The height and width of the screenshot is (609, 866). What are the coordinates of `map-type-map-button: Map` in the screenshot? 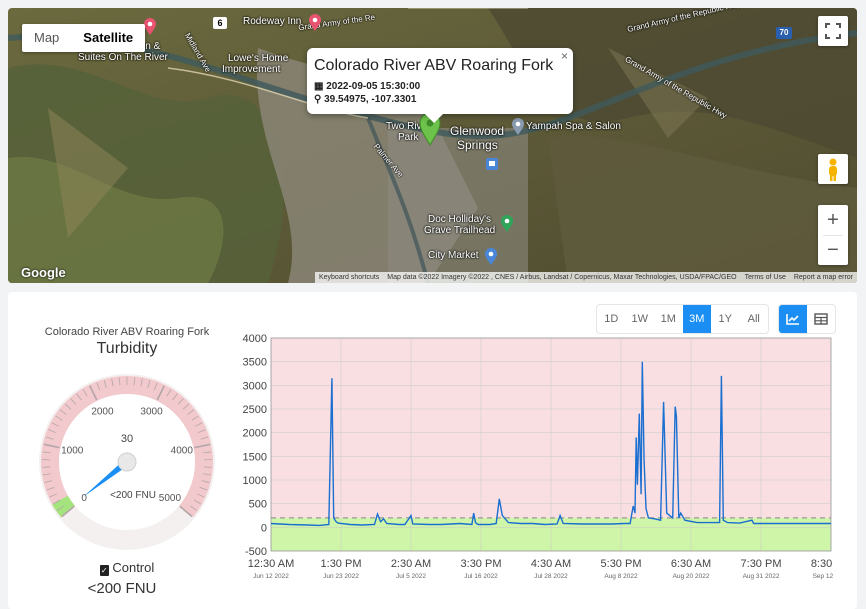 It's located at (47, 37).